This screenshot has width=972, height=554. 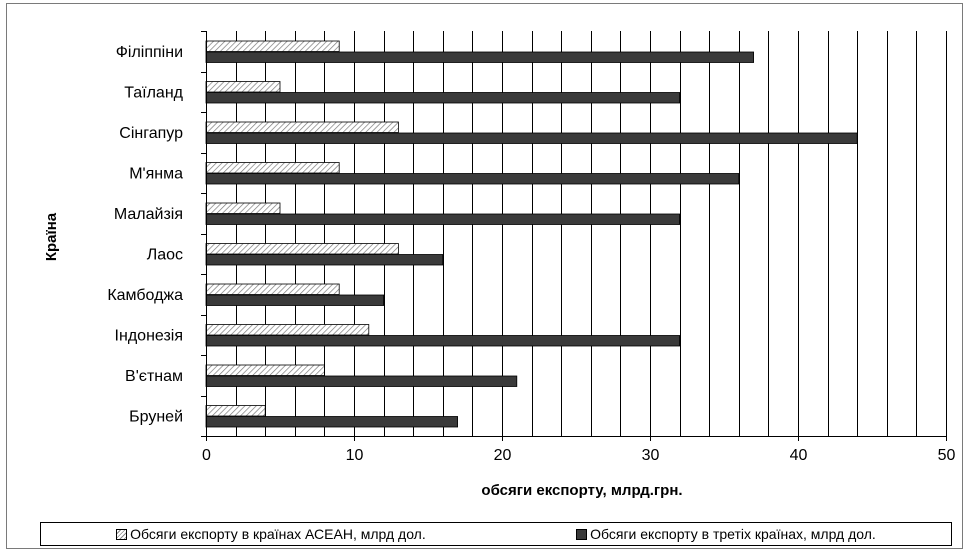 I want to click on x-tick-label: 10, so click(x=355, y=455).